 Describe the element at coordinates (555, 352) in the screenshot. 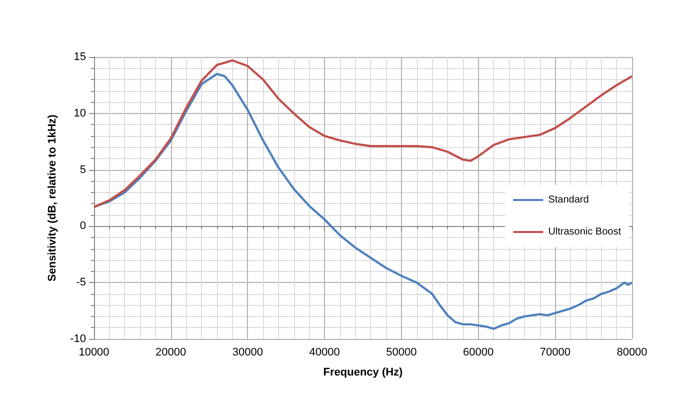

I see `x-tick-label: 70000` at that location.